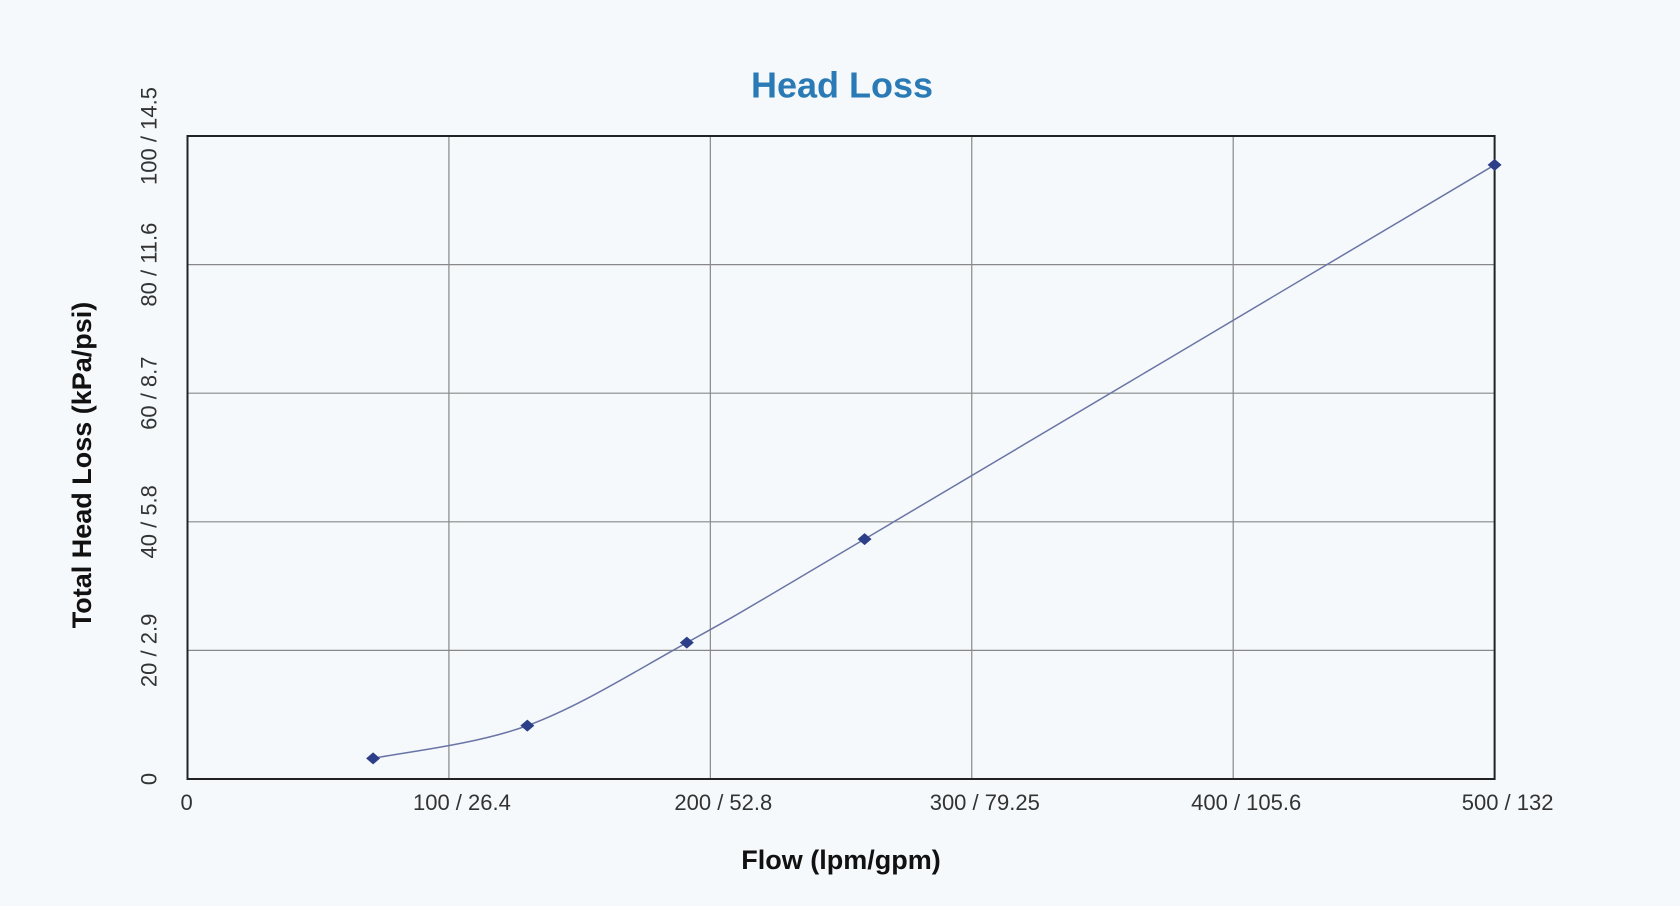 This screenshot has height=906, width=1680. What do you see at coordinates (148, 265) in the screenshot?
I see `y-tick-label: 80 / 11.6` at bounding box center [148, 265].